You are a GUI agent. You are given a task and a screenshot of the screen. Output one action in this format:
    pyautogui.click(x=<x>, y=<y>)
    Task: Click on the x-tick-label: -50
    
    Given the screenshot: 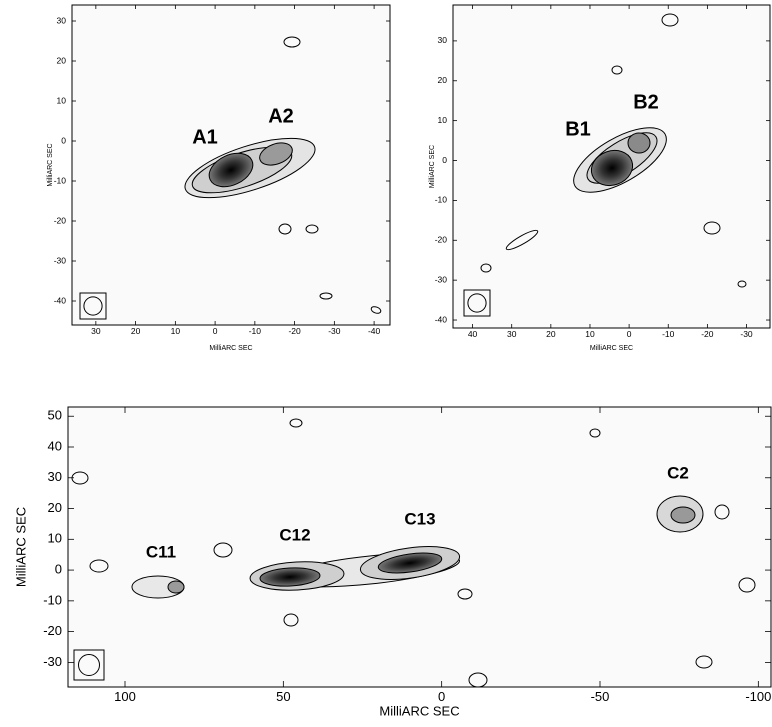 What is the action you would take?
    pyautogui.click(x=600, y=696)
    